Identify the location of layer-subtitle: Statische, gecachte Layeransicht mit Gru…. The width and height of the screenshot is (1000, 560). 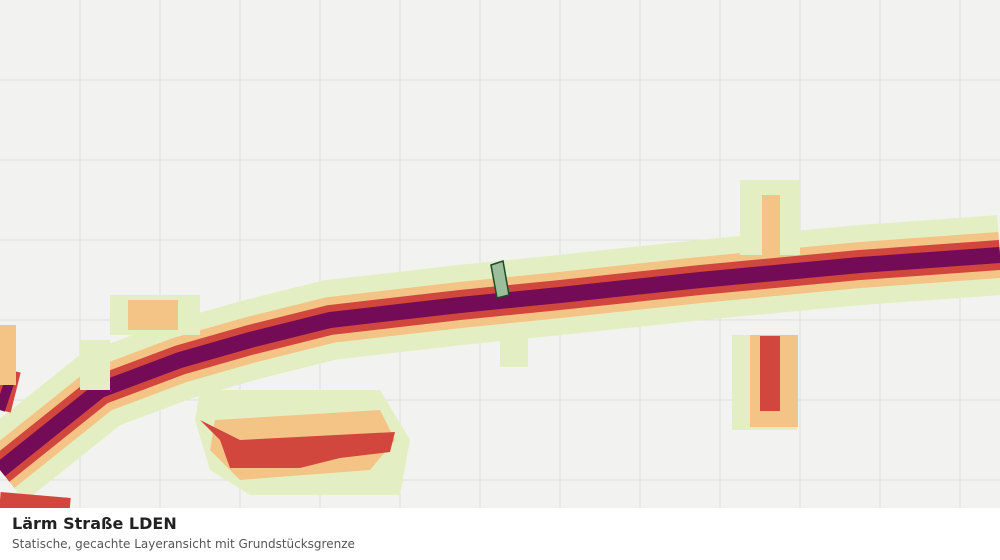
(183, 544).